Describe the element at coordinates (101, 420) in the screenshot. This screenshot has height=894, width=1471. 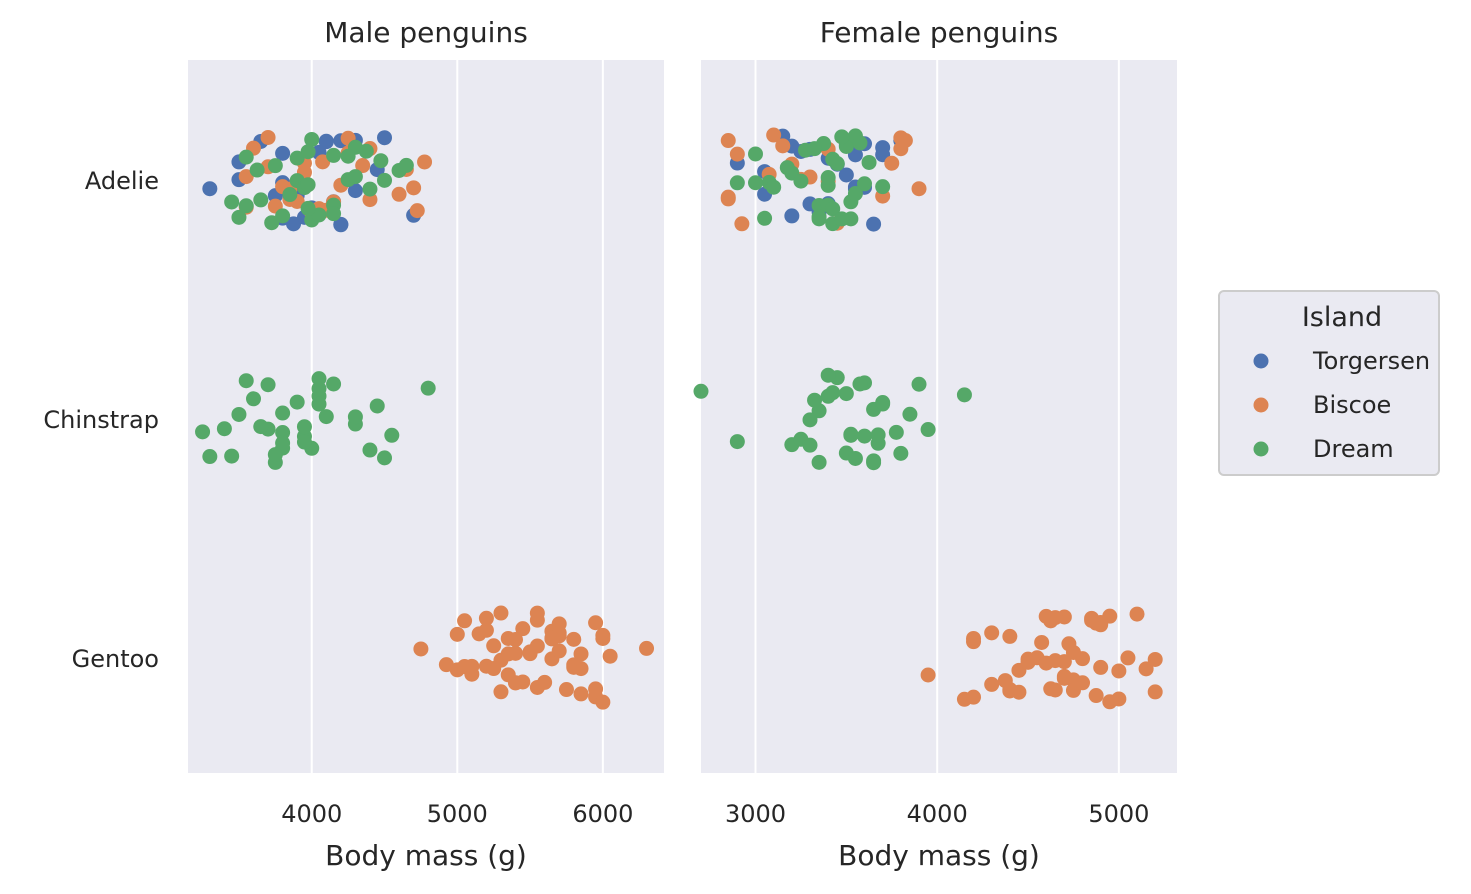
I see `y-tick-label-chinstrap: Chinstrap` at that location.